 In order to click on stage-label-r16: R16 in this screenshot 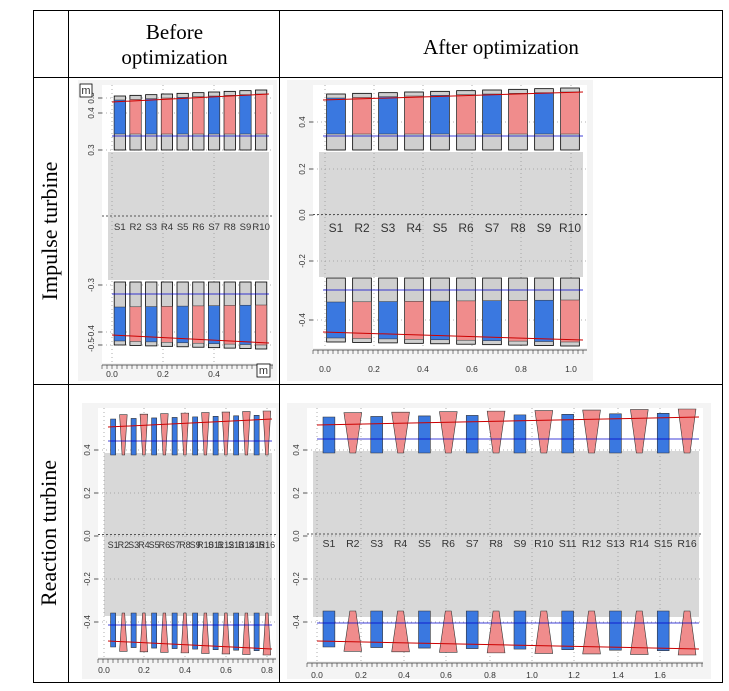, I will do `click(686, 544)`.